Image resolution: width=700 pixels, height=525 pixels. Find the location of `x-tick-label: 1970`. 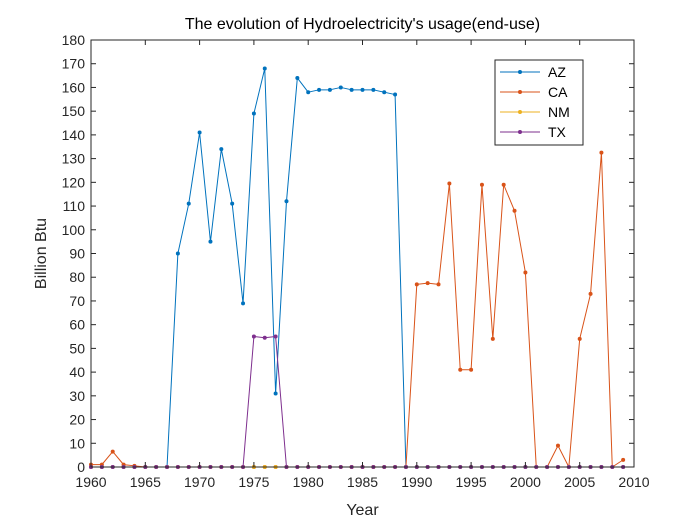

x-tick-label: 1970 is located at coordinates (199, 482).